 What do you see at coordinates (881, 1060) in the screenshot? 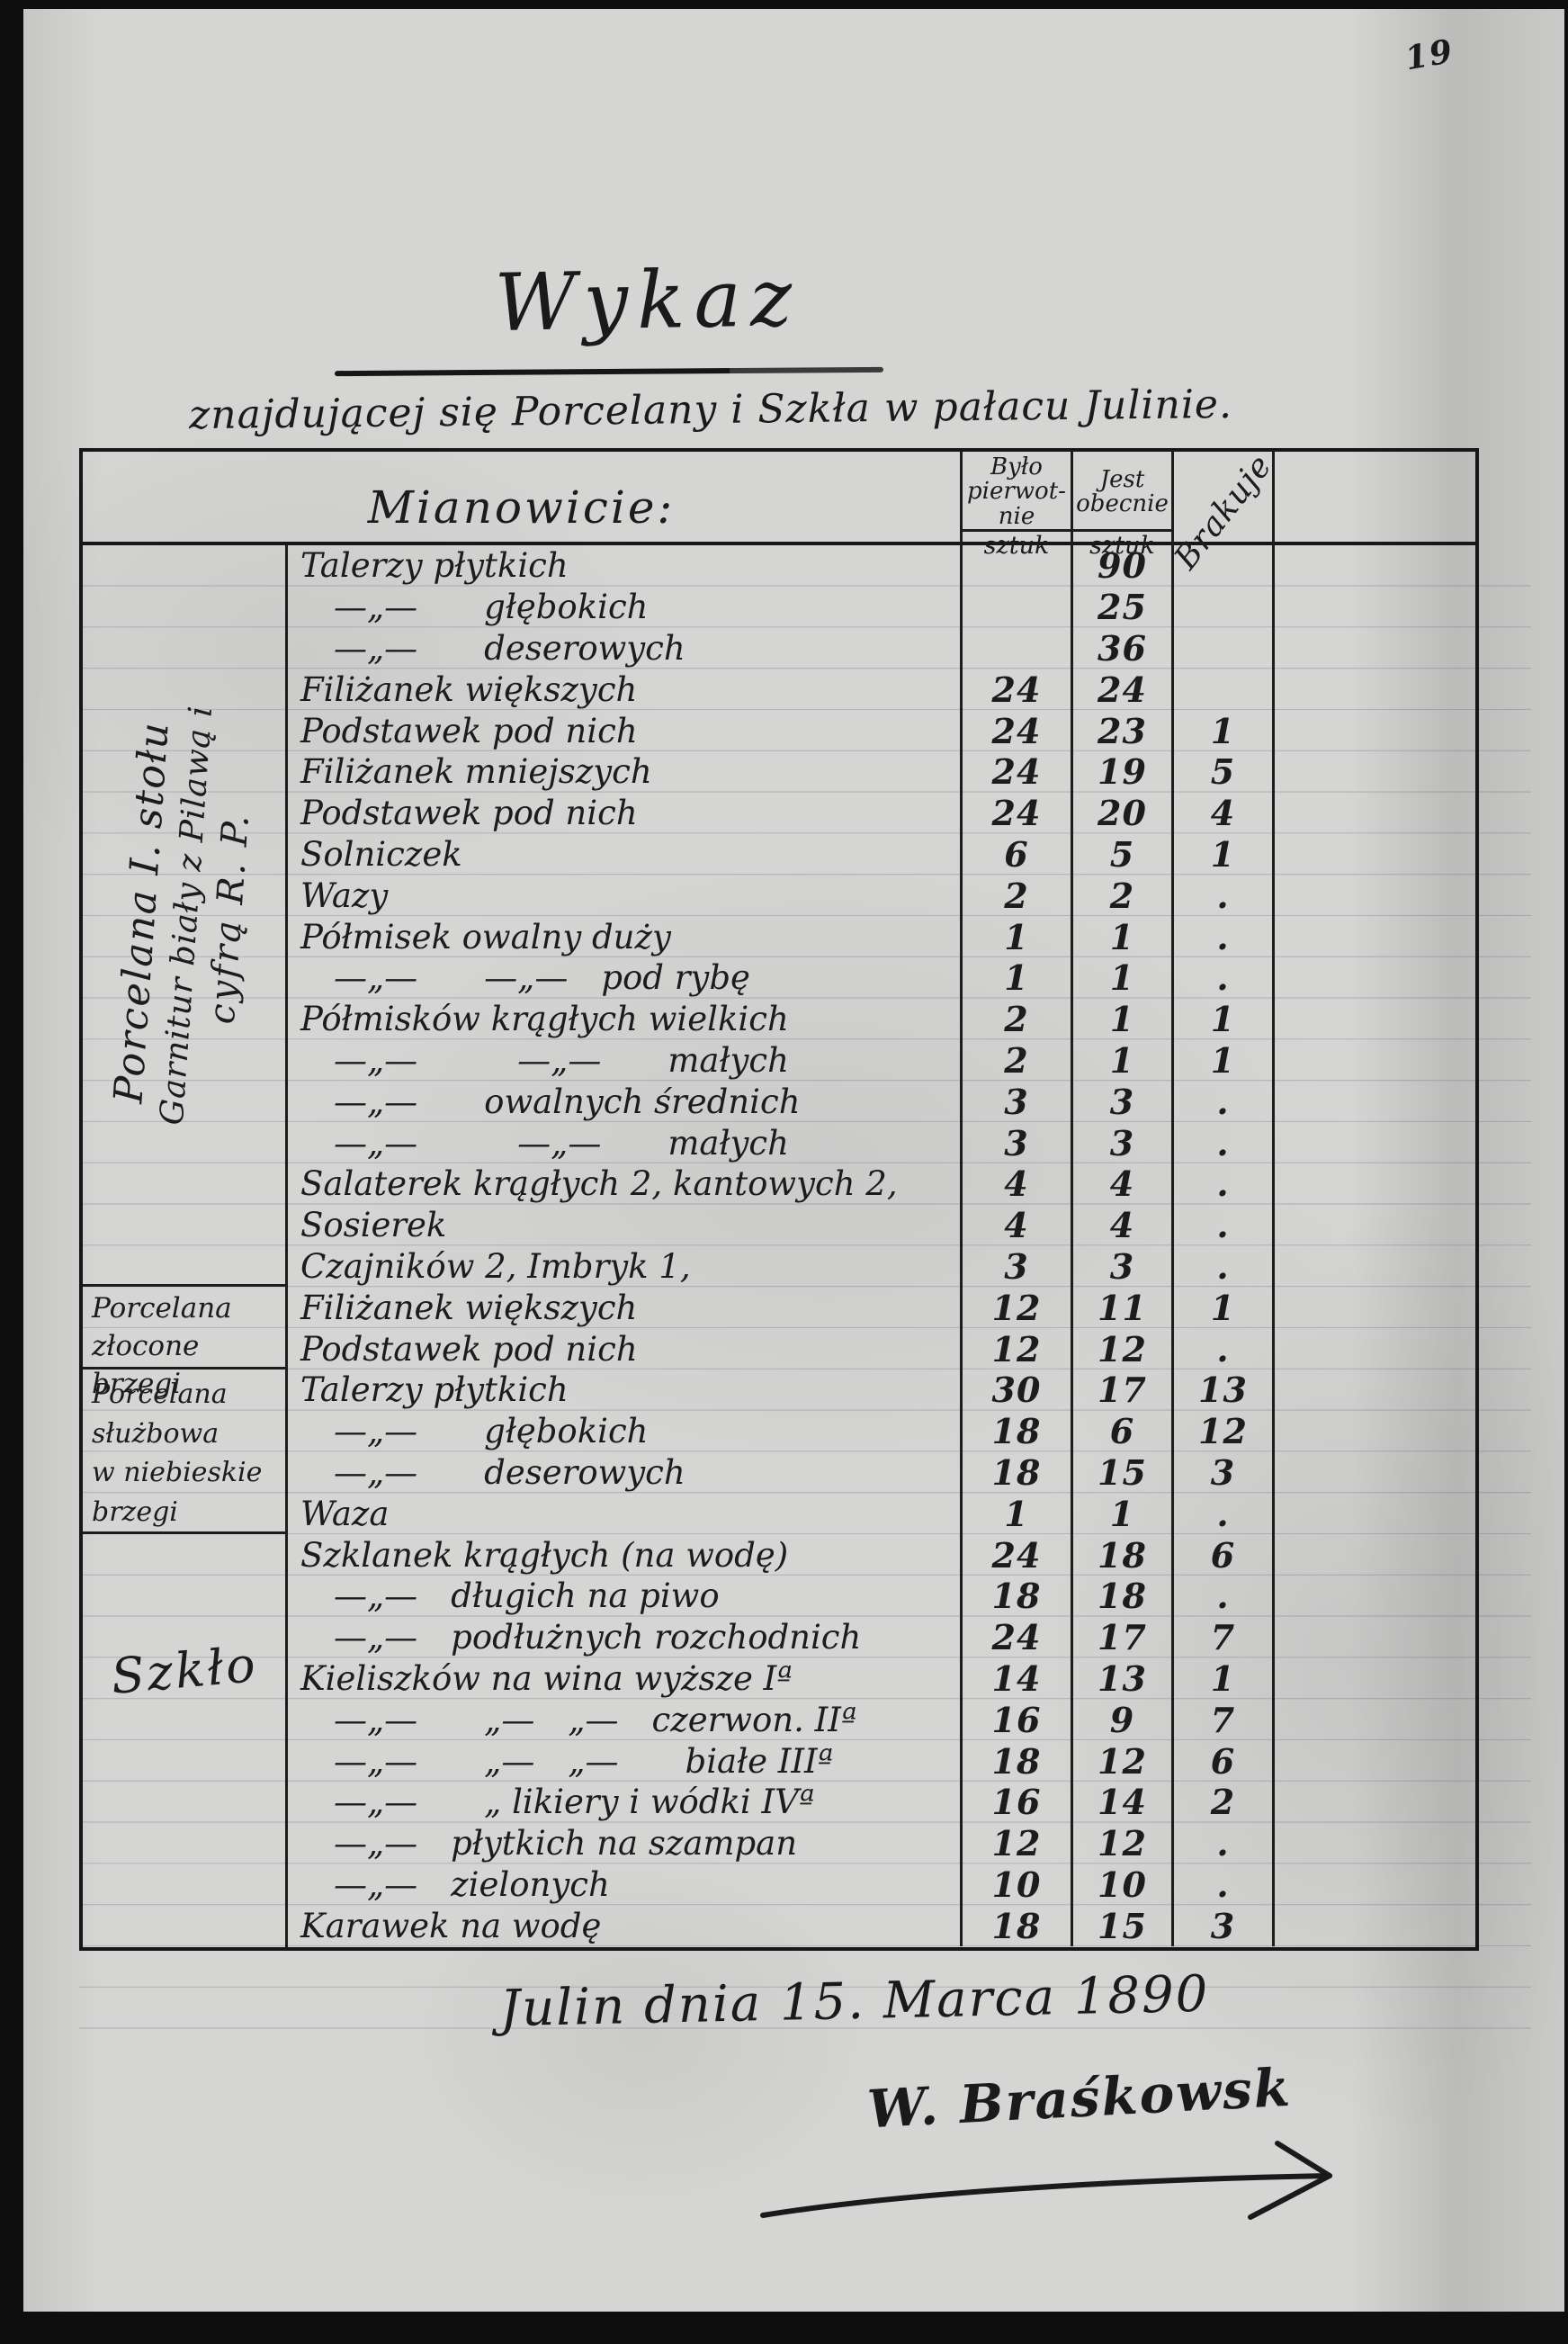
I see `table-row: —„— —„— małych 2 1 1` at bounding box center [881, 1060].